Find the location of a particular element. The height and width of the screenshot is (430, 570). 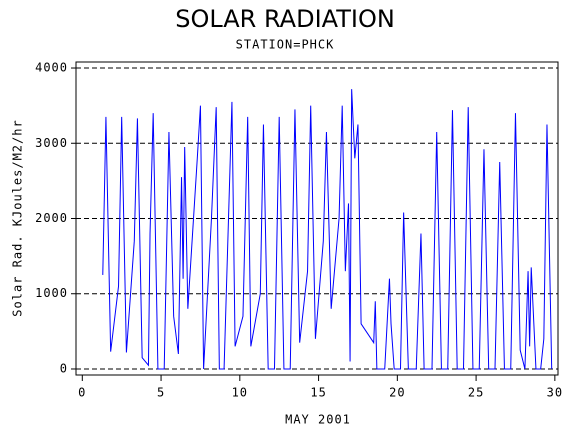

y-tick-label: 4000 is located at coordinates (51, 68).